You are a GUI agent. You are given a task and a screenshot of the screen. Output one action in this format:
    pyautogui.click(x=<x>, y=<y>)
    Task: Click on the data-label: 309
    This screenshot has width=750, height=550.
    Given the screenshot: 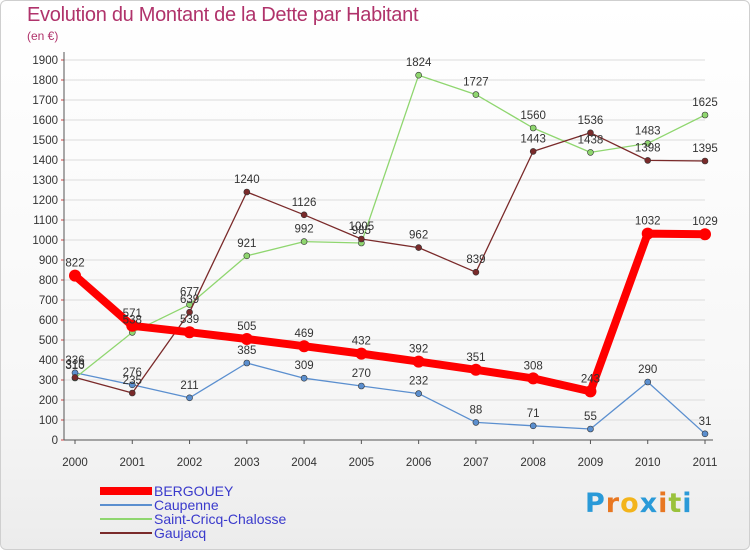 What is the action you would take?
    pyautogui.click(x=303, y=366)
    